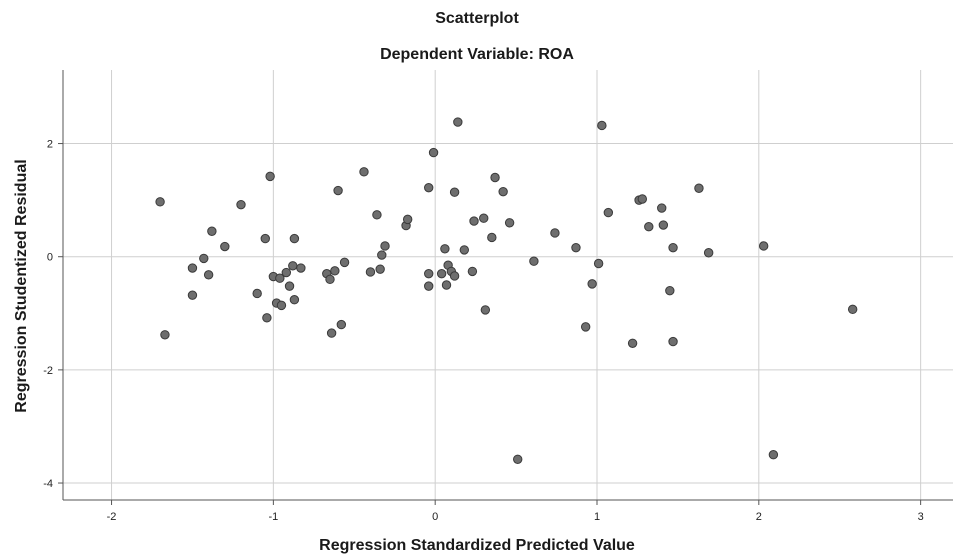 This screenshot has height=558, width=954. Describe the element at coordinates (477, 545) in the screenshot. I see `x-axis-label: Regression Standardized Predicted Value` at that location.